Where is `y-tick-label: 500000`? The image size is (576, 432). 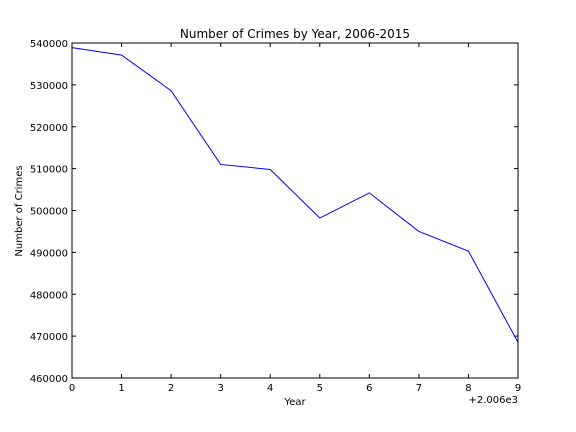 y-tick-label: 500000 is located at coordinates (49, 212).